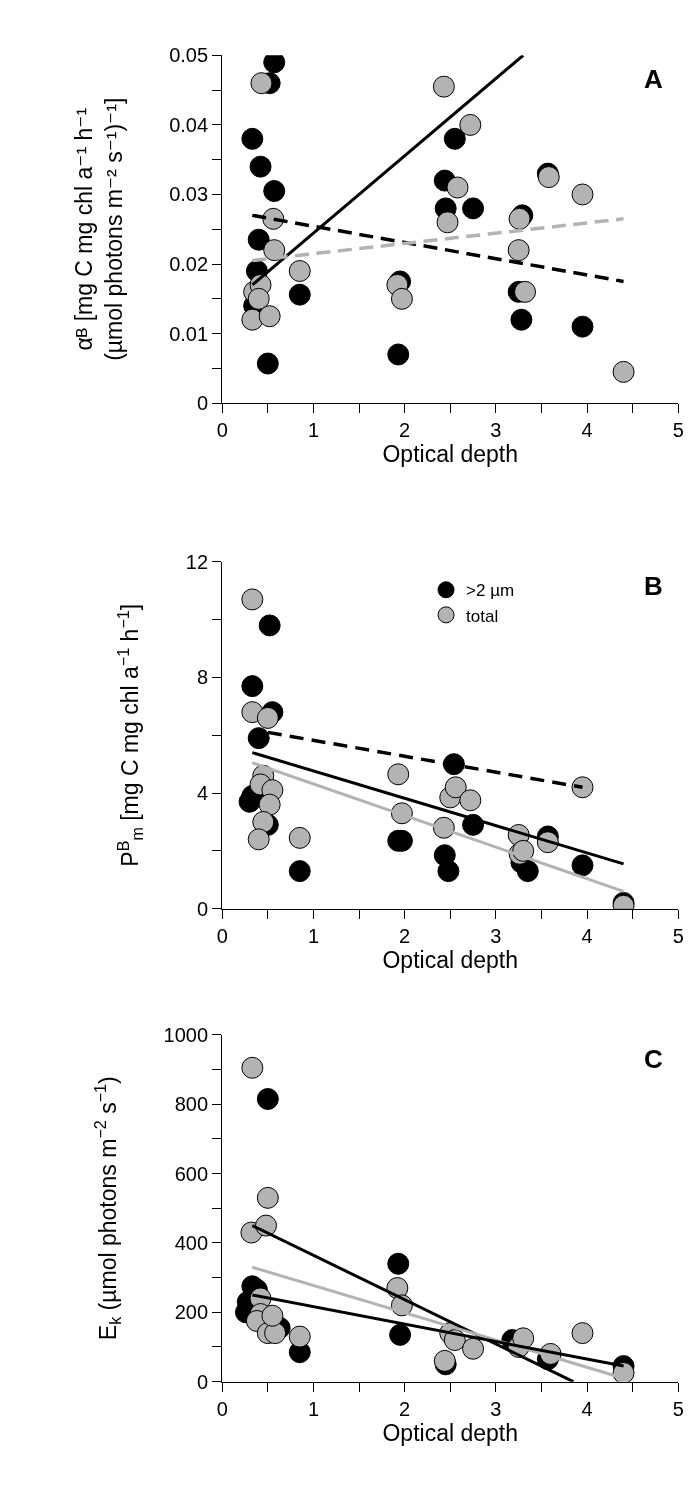 Image resolution: width=700 pixels, height=1506 pixels. What do you see at coordinates (189, 194) in the screenshot?
I see `y-tick-label: 0.03` at bounding box center [189, 194].